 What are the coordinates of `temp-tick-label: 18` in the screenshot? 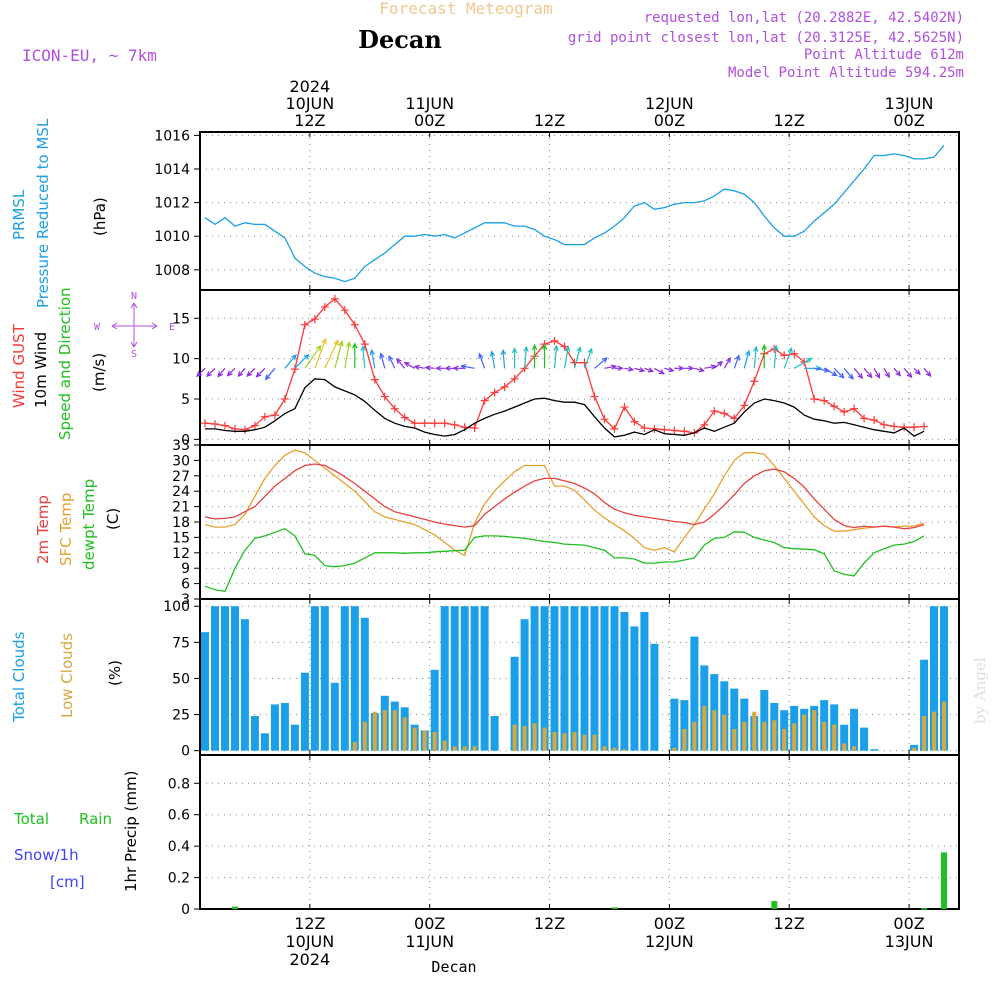 It's located at (181, 523).